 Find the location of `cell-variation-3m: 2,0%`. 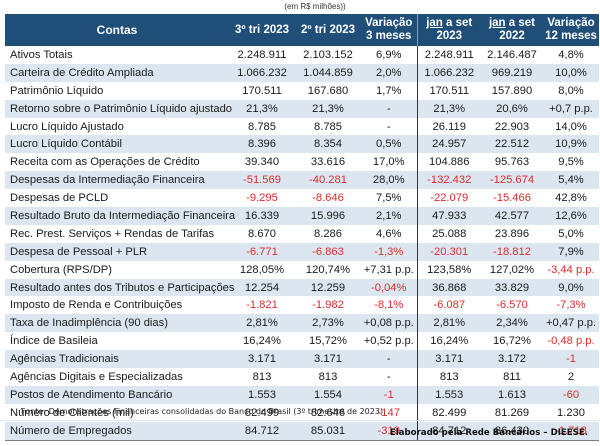

cell-variation-3m: 2,0% is located at coordinates (389, 72).